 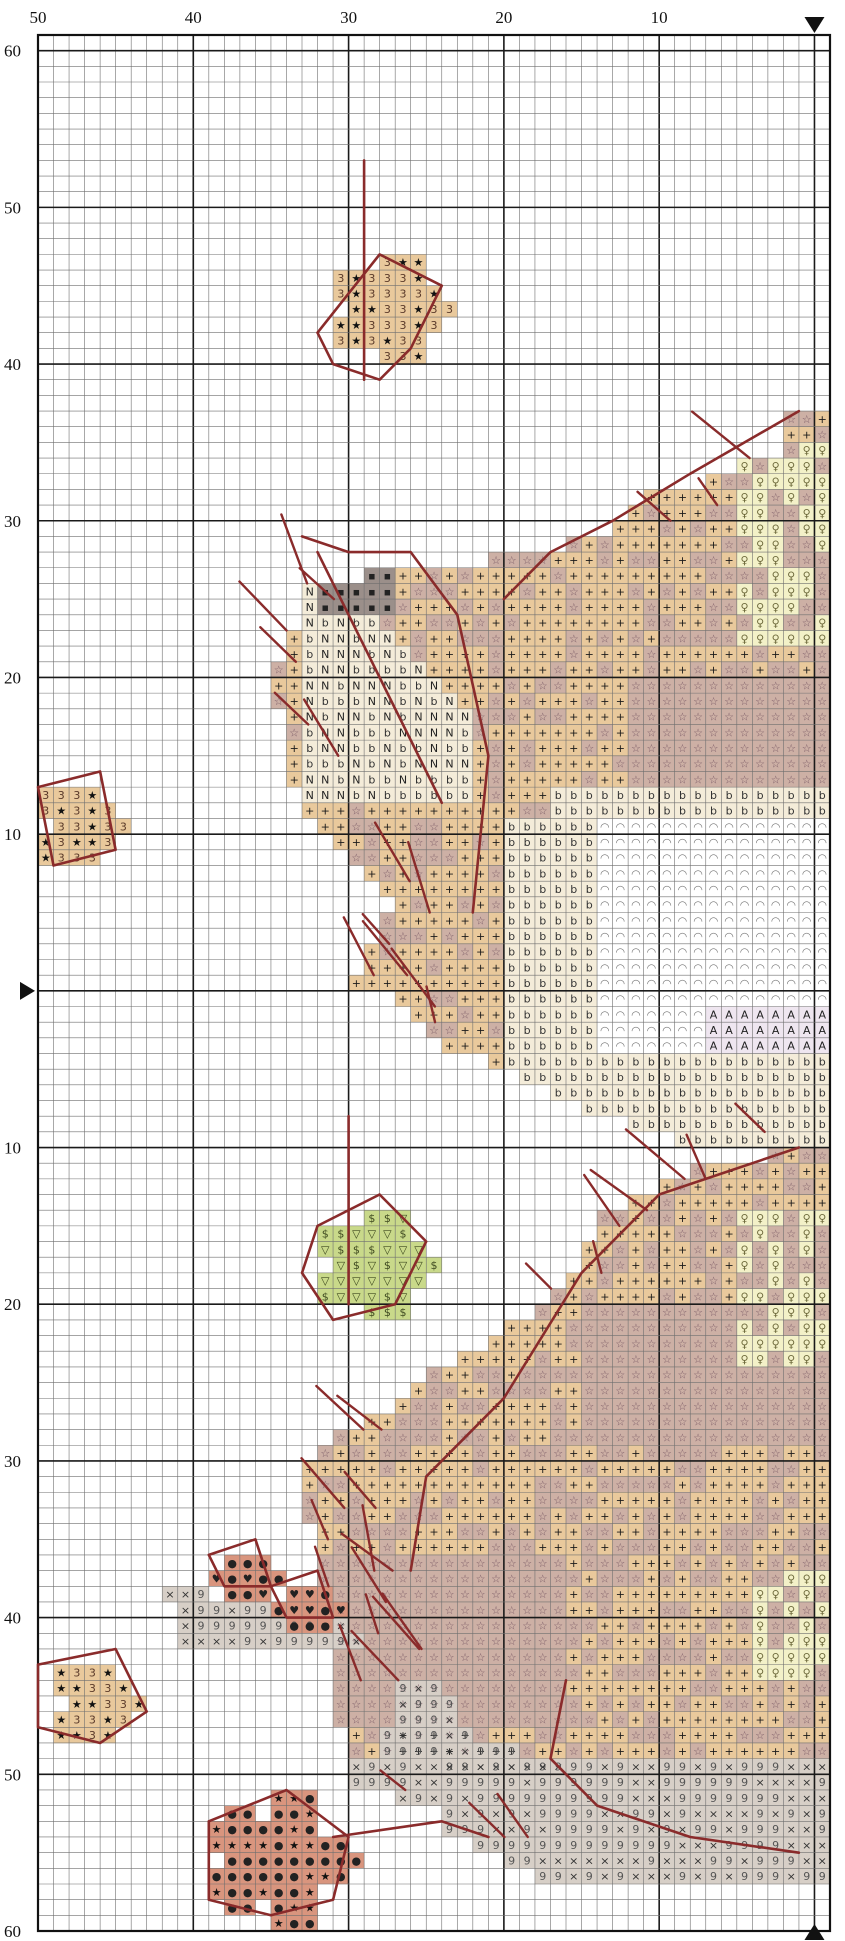 I want to click on stitch-symbol: ▪, so click(x=356, y=607).